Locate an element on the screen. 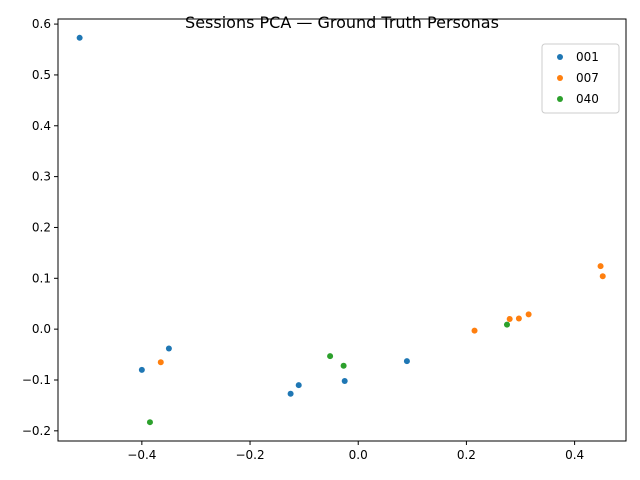 The image size is (640, 480). x-tick-label: 0.4 is located at coordinates (574, 455).